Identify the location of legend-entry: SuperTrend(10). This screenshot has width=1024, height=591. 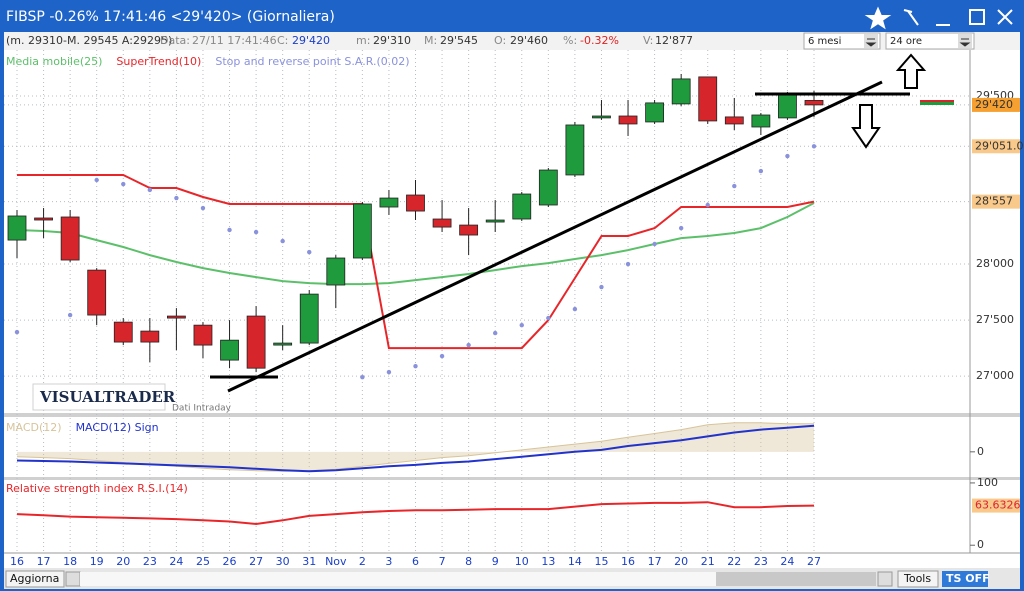
(158, 61).